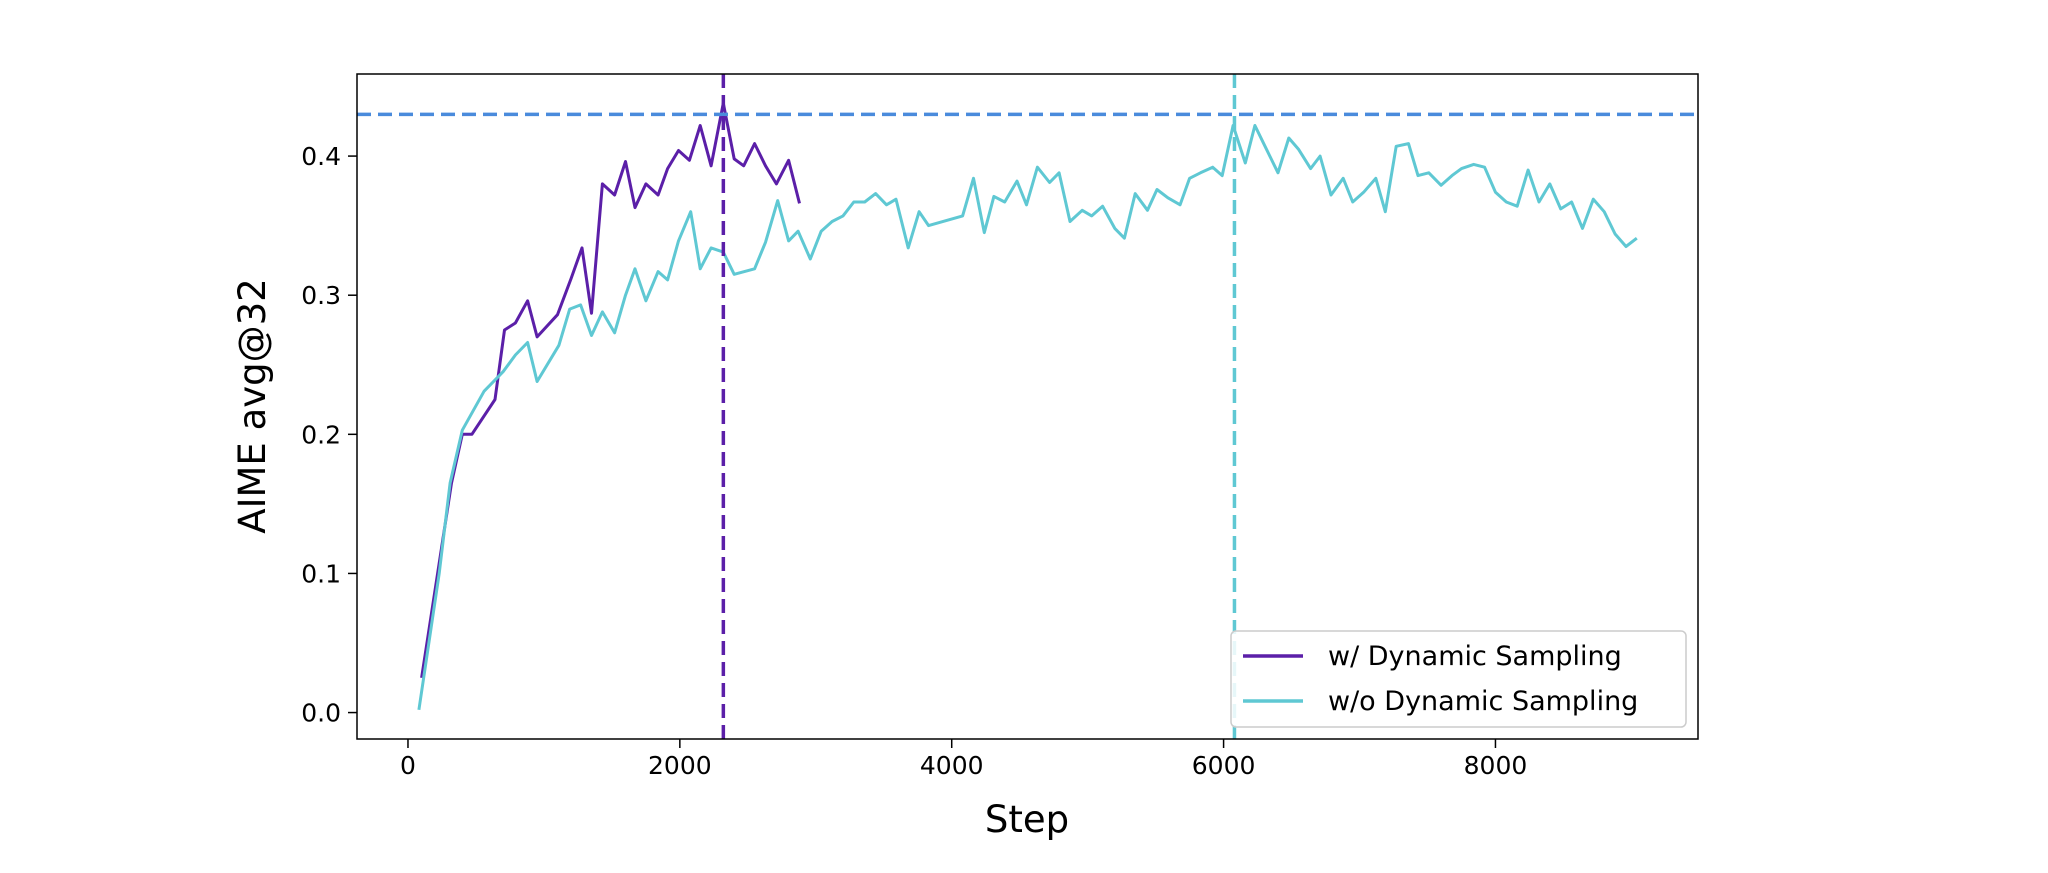 This screenshot has height=873, width=2048. What do you see at coordinates (1027, 819) in the screenshot?
I see `x-axis-label: Step` at bounding box center [1027, 819].